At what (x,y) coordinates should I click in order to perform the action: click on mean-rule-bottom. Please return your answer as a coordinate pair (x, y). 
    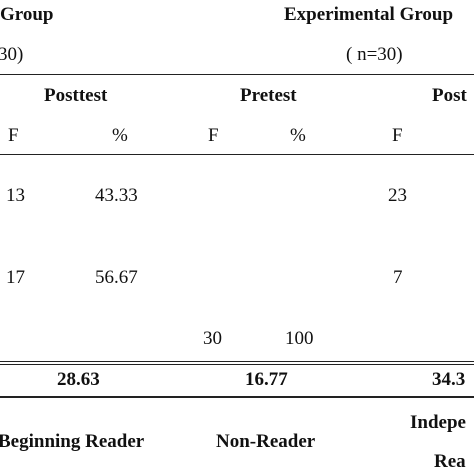
    Looking at the image, I should click on (237, 397).